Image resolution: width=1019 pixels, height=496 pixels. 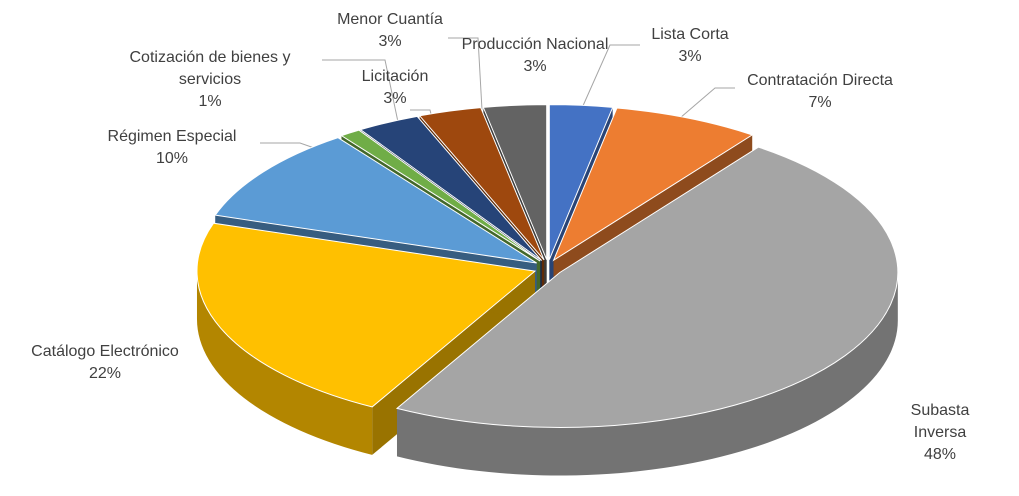 What do you see at coordinates (820, 80) in the screenshot?
I see `label-name: Contratación Directa` at bounding box center [820, 80].